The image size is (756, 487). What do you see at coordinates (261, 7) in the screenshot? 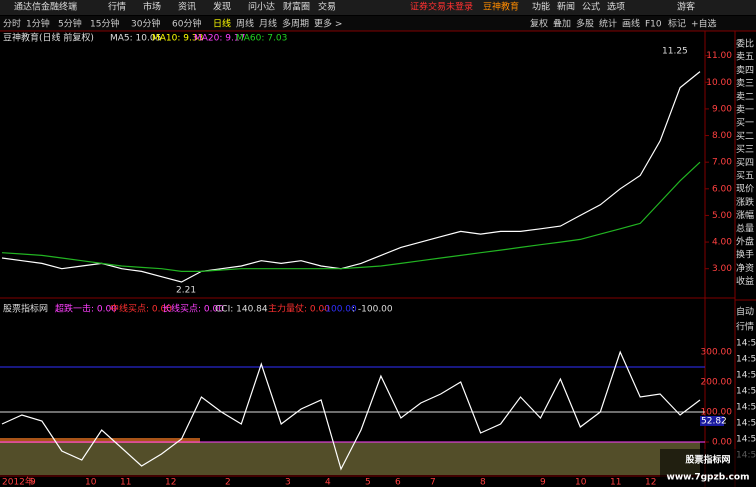
I see `menu-item: 问小达` at bounding box center [261, 7].